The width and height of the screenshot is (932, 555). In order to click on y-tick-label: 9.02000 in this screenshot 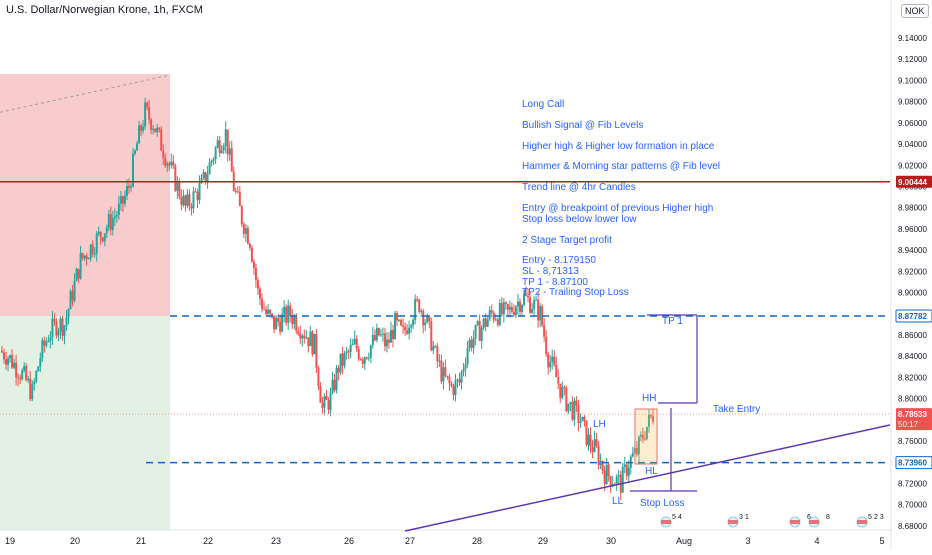, I will do `click(912, 165)`.